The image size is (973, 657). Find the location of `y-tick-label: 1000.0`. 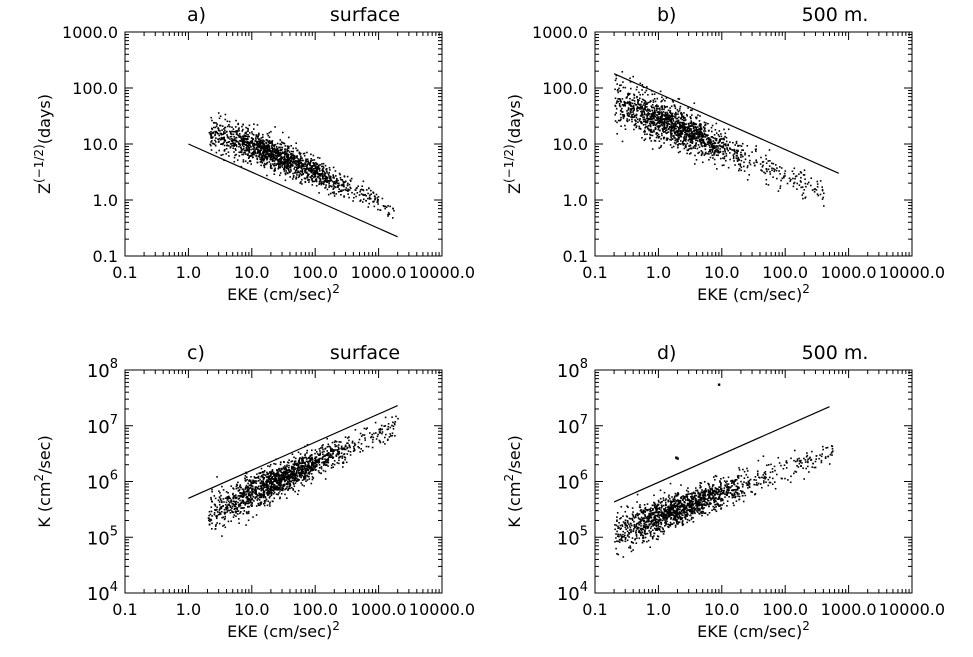

y-tick-label: 1000.0 is located at coordinates (560, 32).